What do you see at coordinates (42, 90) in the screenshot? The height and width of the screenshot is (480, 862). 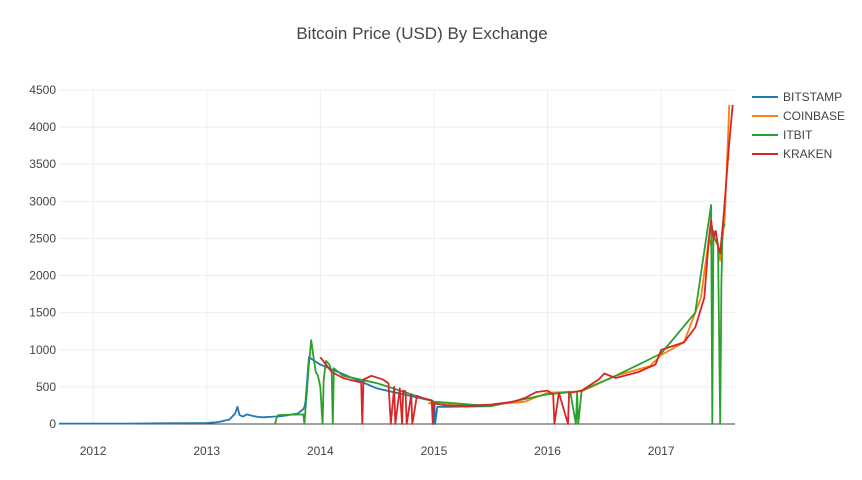 I see `y-tick-label: 4500` at bounding box center [42, 90].